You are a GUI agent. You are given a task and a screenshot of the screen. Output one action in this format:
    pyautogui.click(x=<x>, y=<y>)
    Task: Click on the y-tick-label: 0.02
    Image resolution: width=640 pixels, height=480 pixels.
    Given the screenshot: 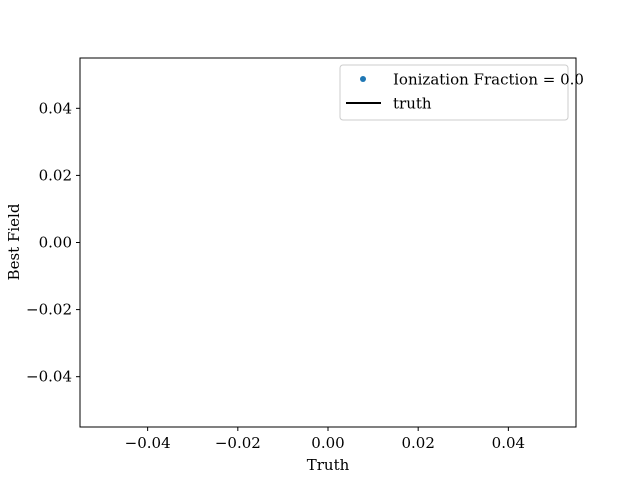 What is the action you would take?
    pyautogui.click(x=55, y=175)
    